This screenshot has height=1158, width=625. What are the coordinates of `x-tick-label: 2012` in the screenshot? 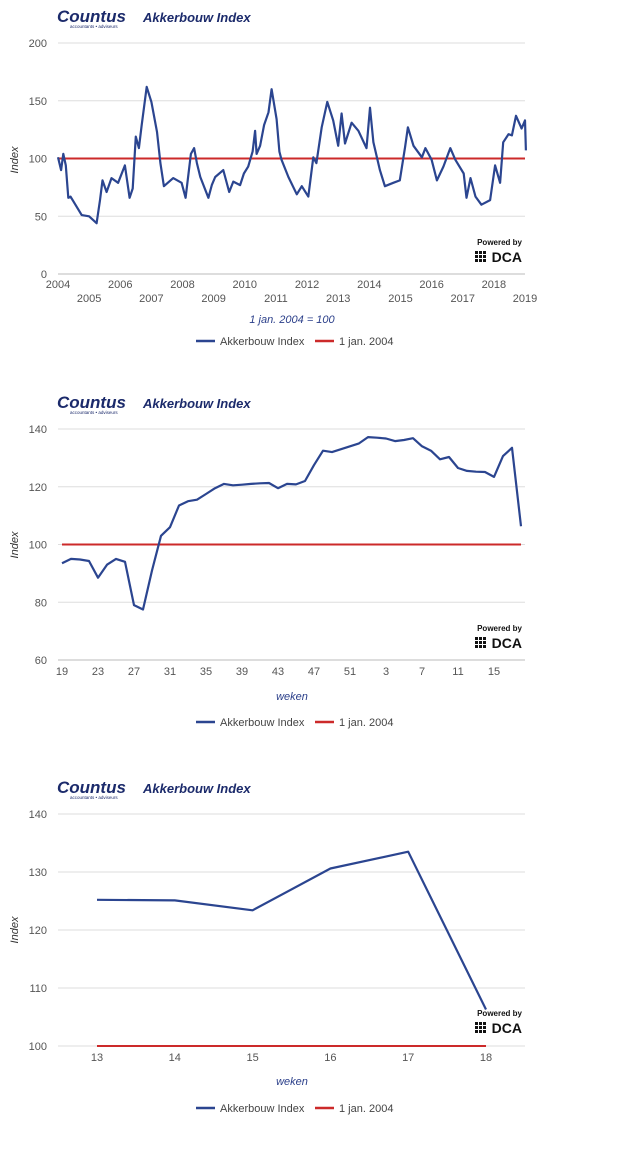 It's located at (307, 285).